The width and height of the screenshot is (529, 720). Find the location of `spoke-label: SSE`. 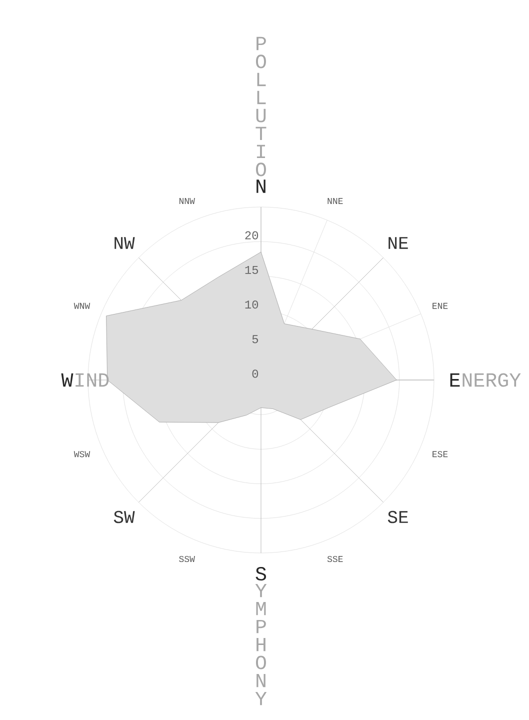

spoke-label: SSE is located at coordinates (335, 559).